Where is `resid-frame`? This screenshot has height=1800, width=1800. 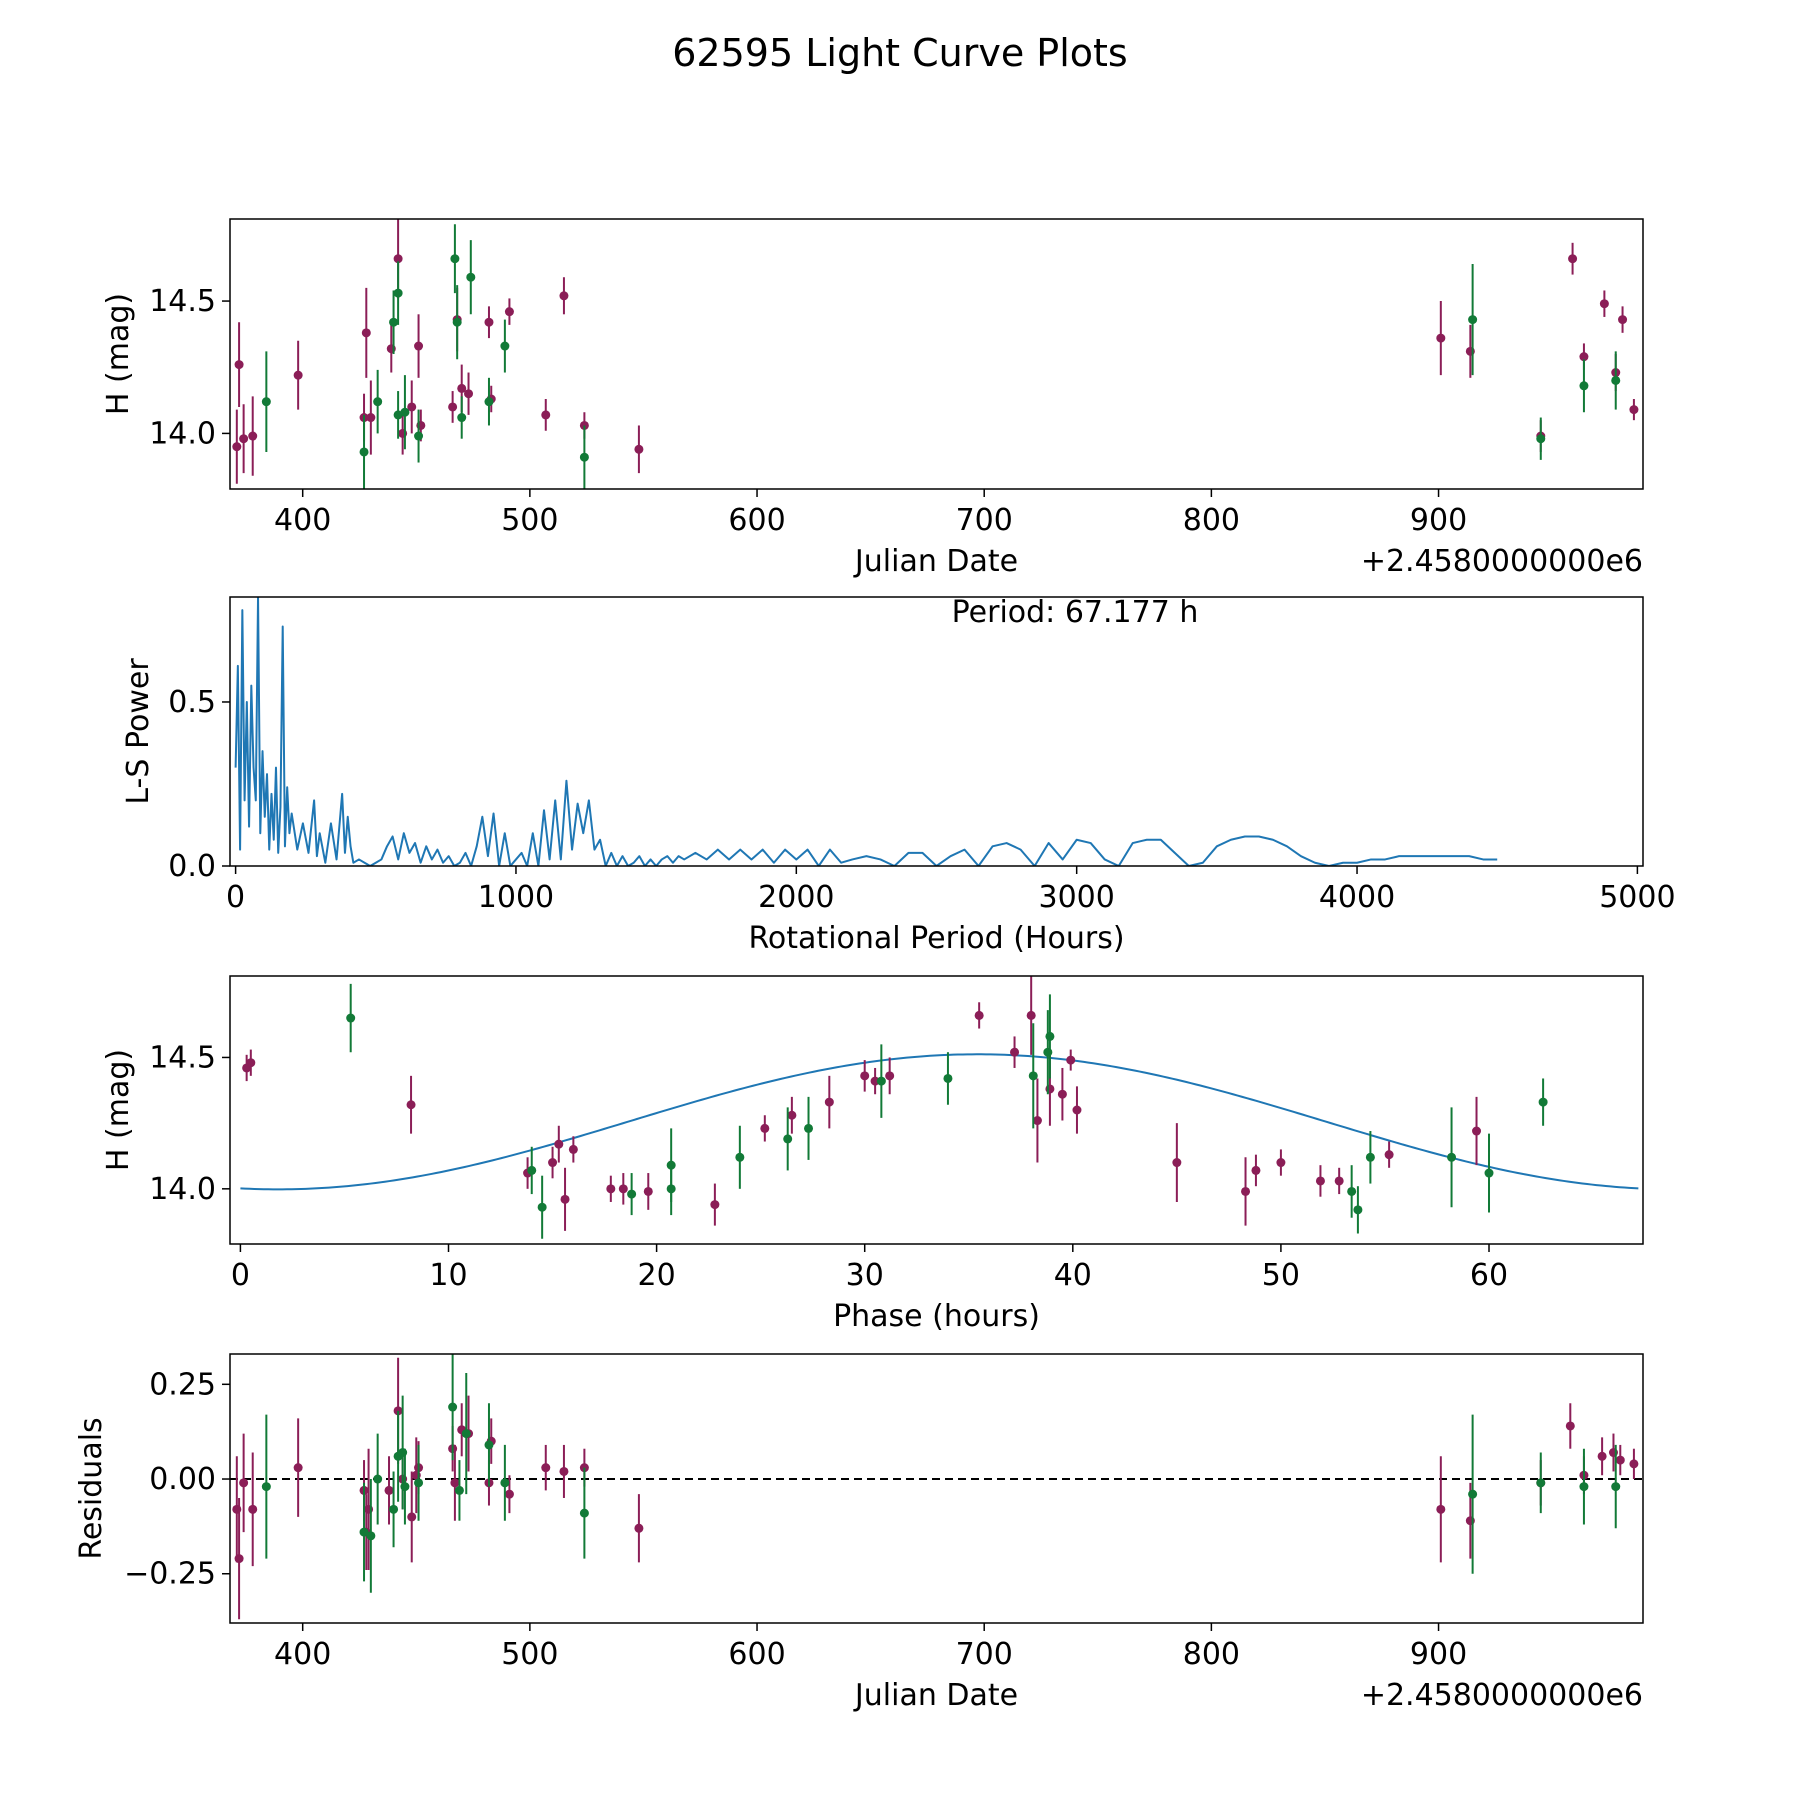 resid-frame is located at coordinates (936, 1488).